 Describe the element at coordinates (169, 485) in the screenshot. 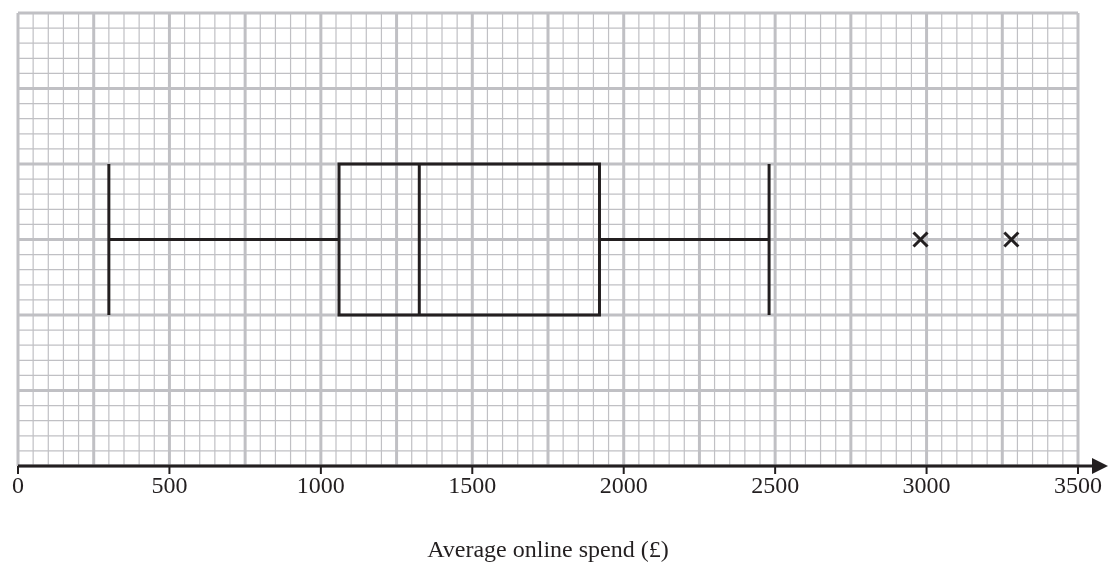

I see `x-tick-label: 500` at that location.